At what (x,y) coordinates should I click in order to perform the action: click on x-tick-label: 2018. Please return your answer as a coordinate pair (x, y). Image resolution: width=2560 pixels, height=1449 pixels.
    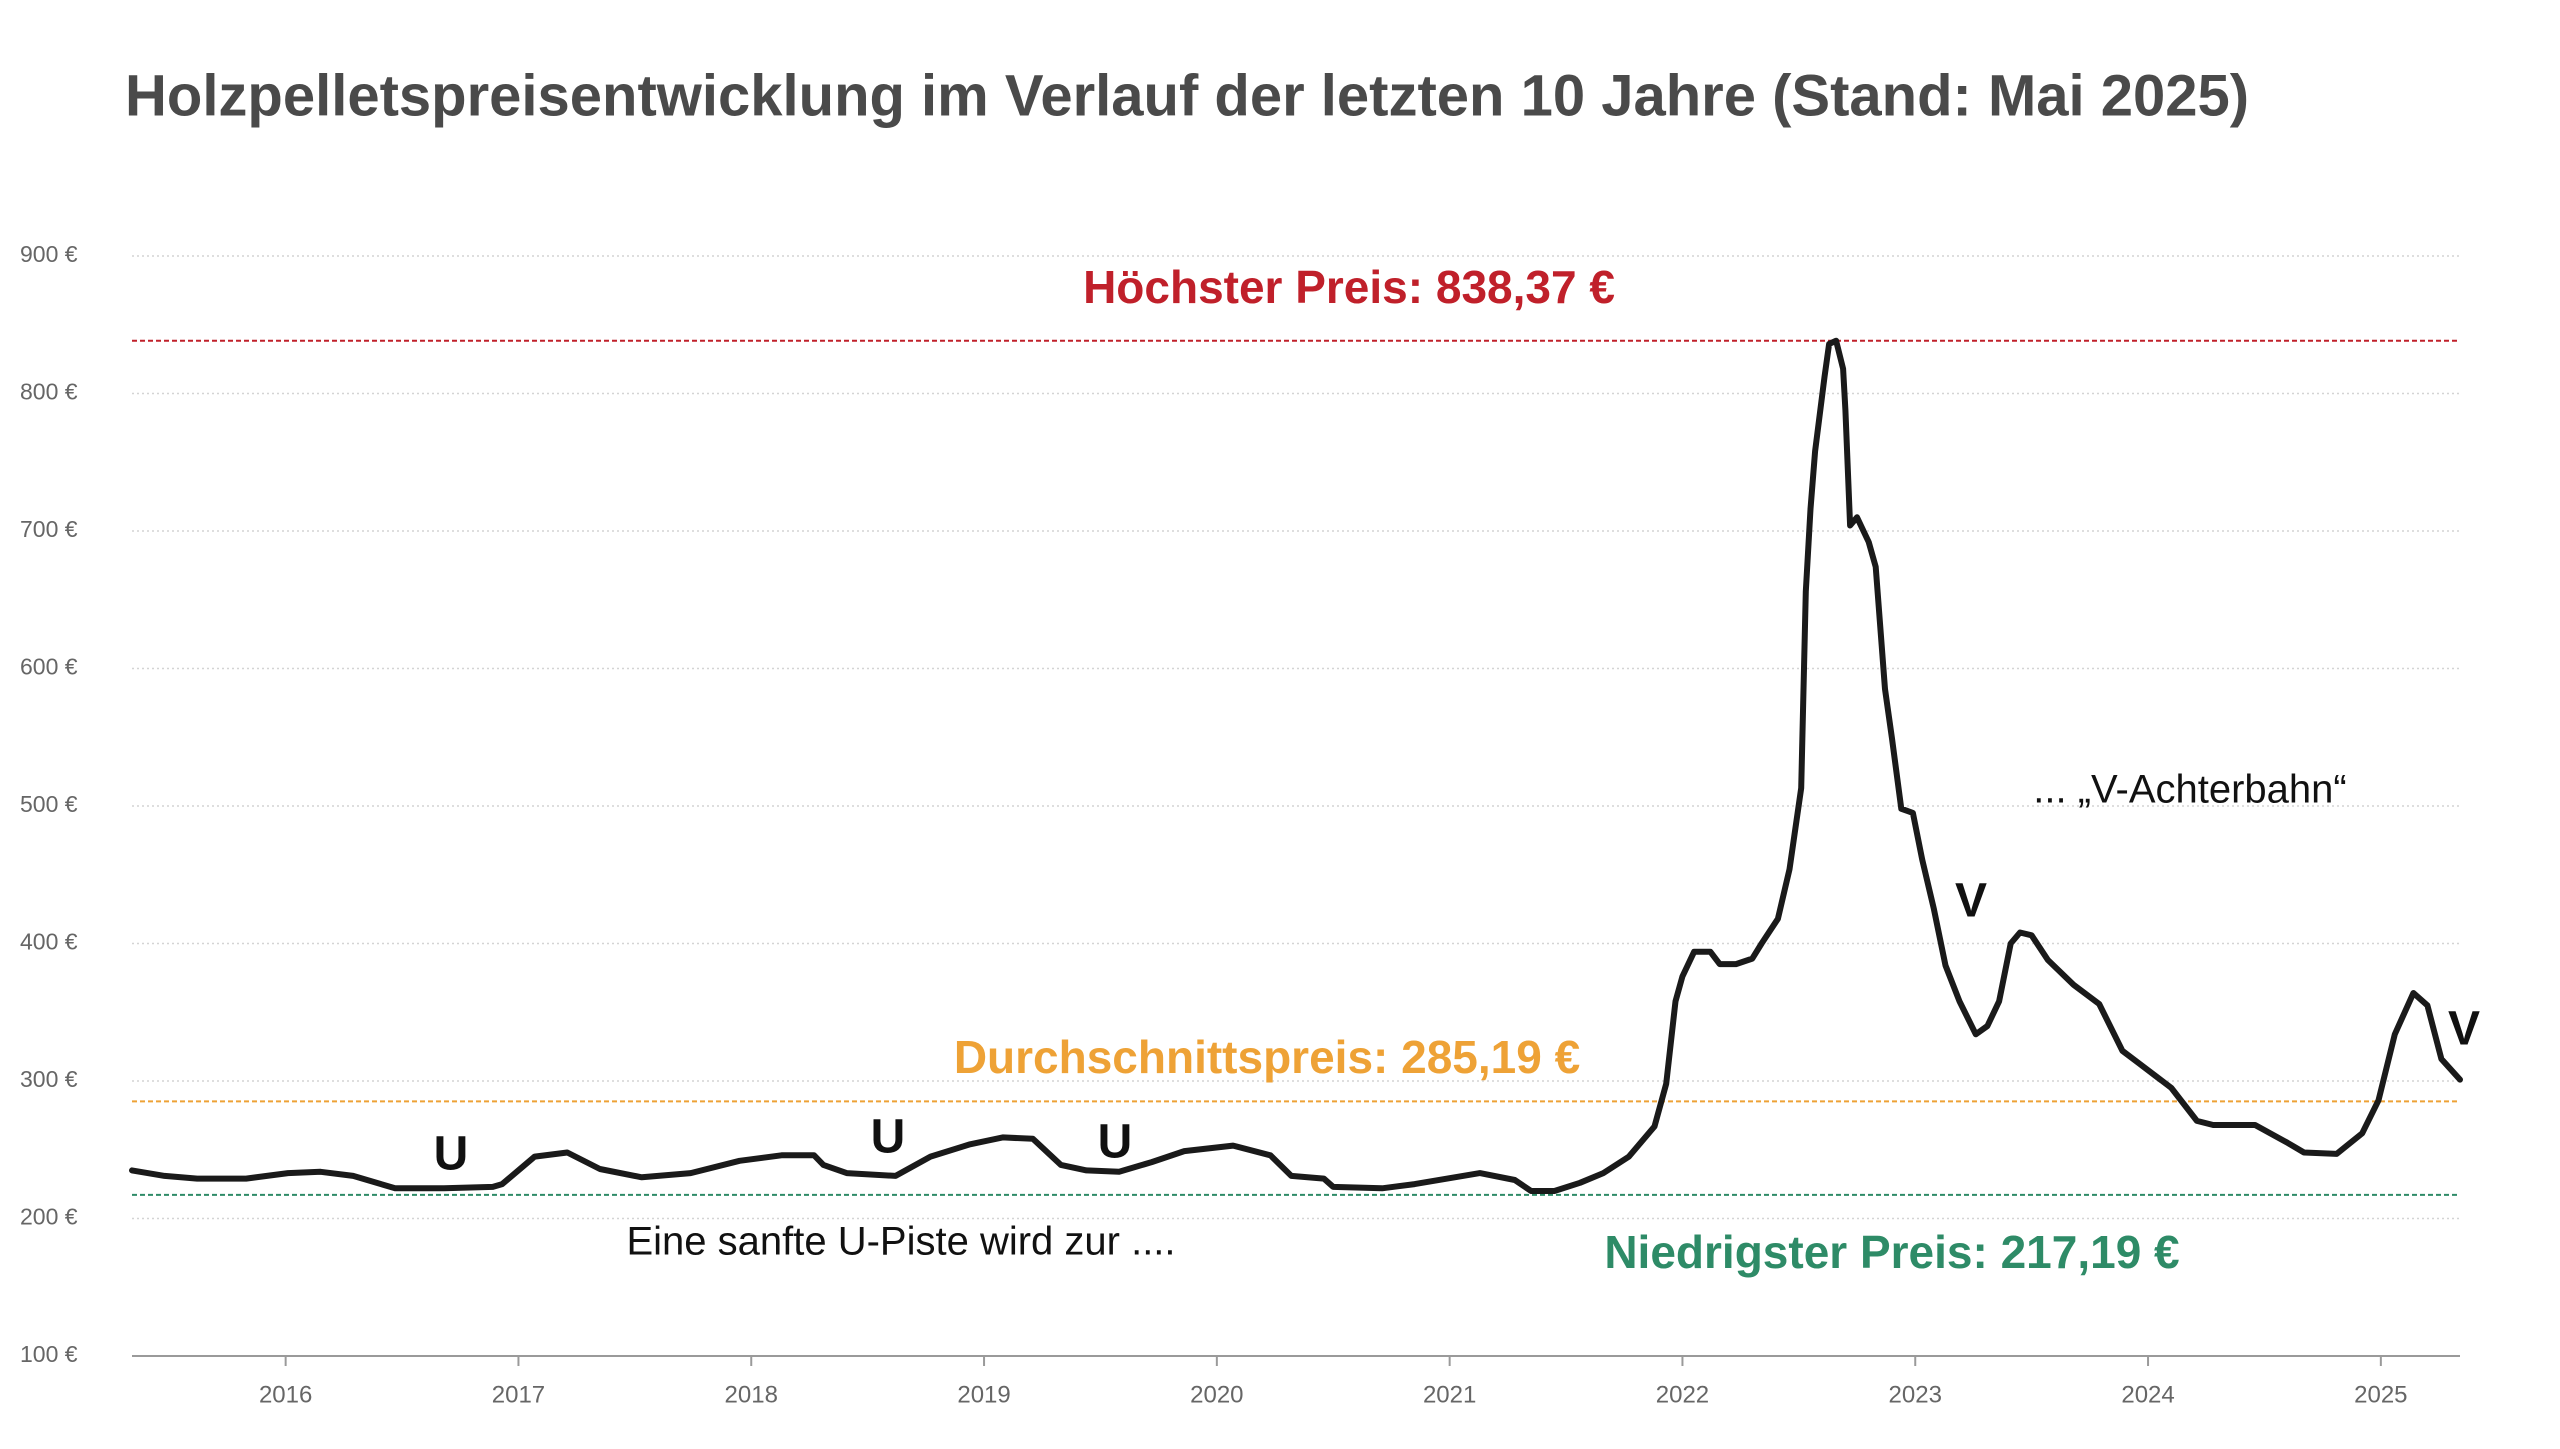
    Looking at the image, I should click on (751, 1394).